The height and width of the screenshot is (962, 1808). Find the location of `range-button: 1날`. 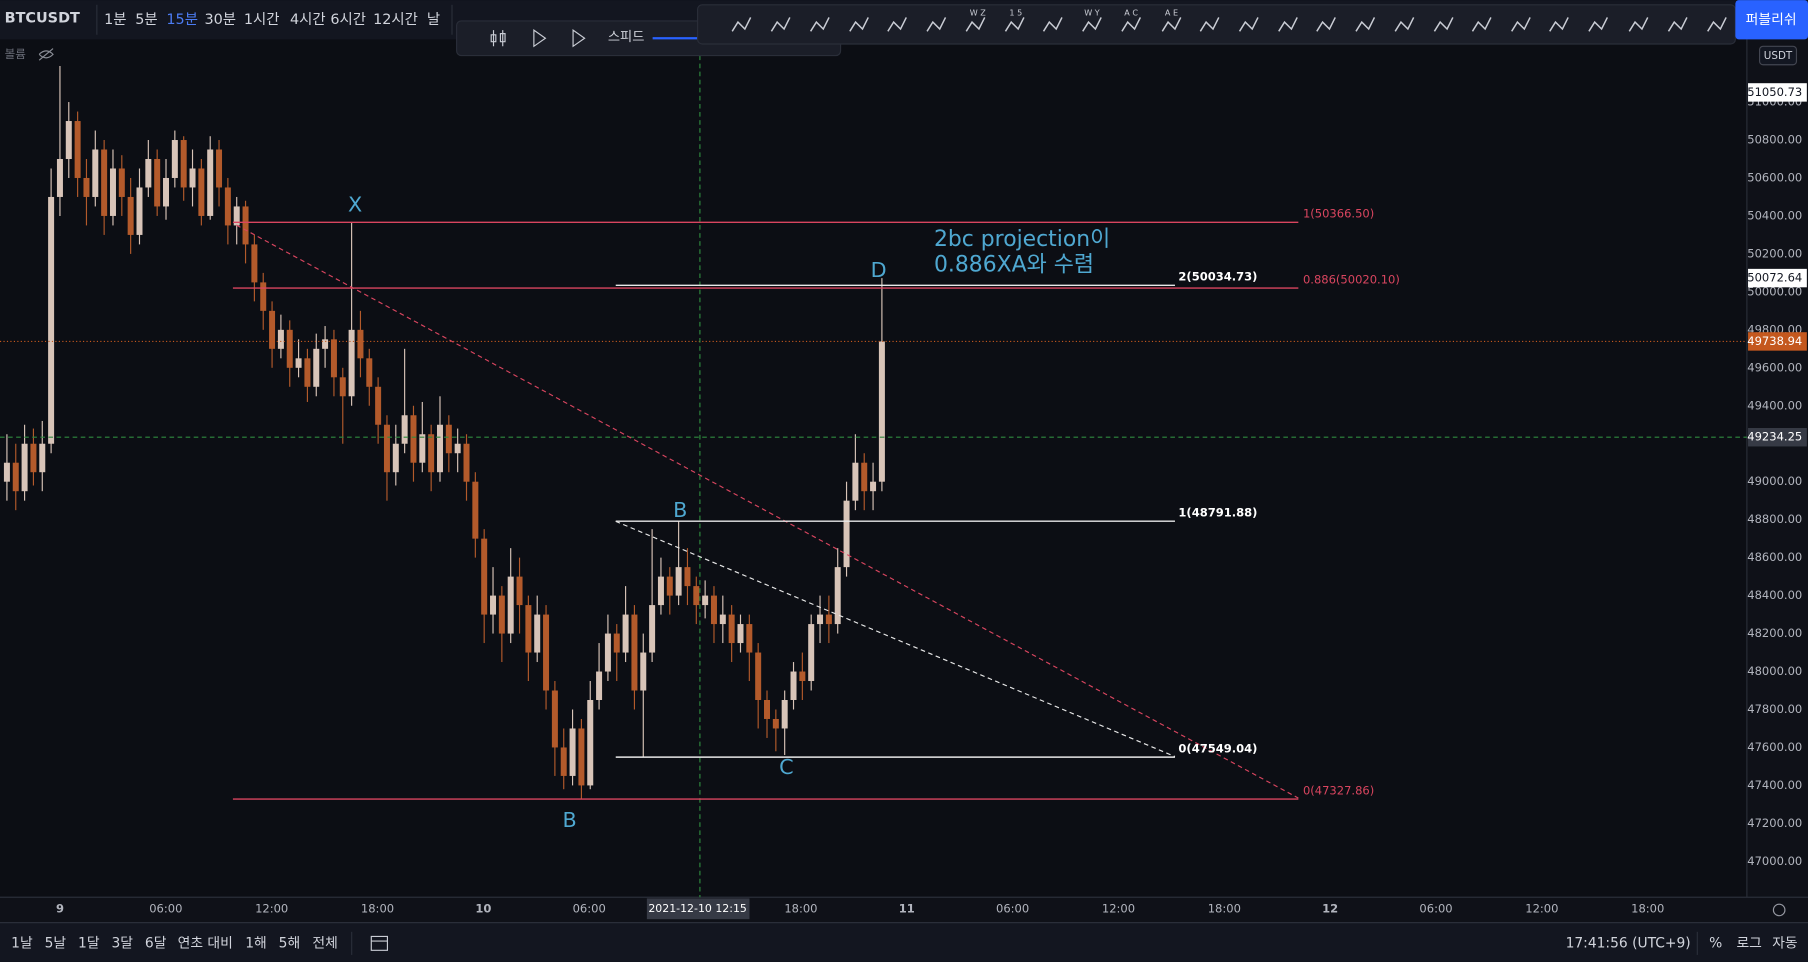

range-button: 1날 is located at coordinates (22, 943).